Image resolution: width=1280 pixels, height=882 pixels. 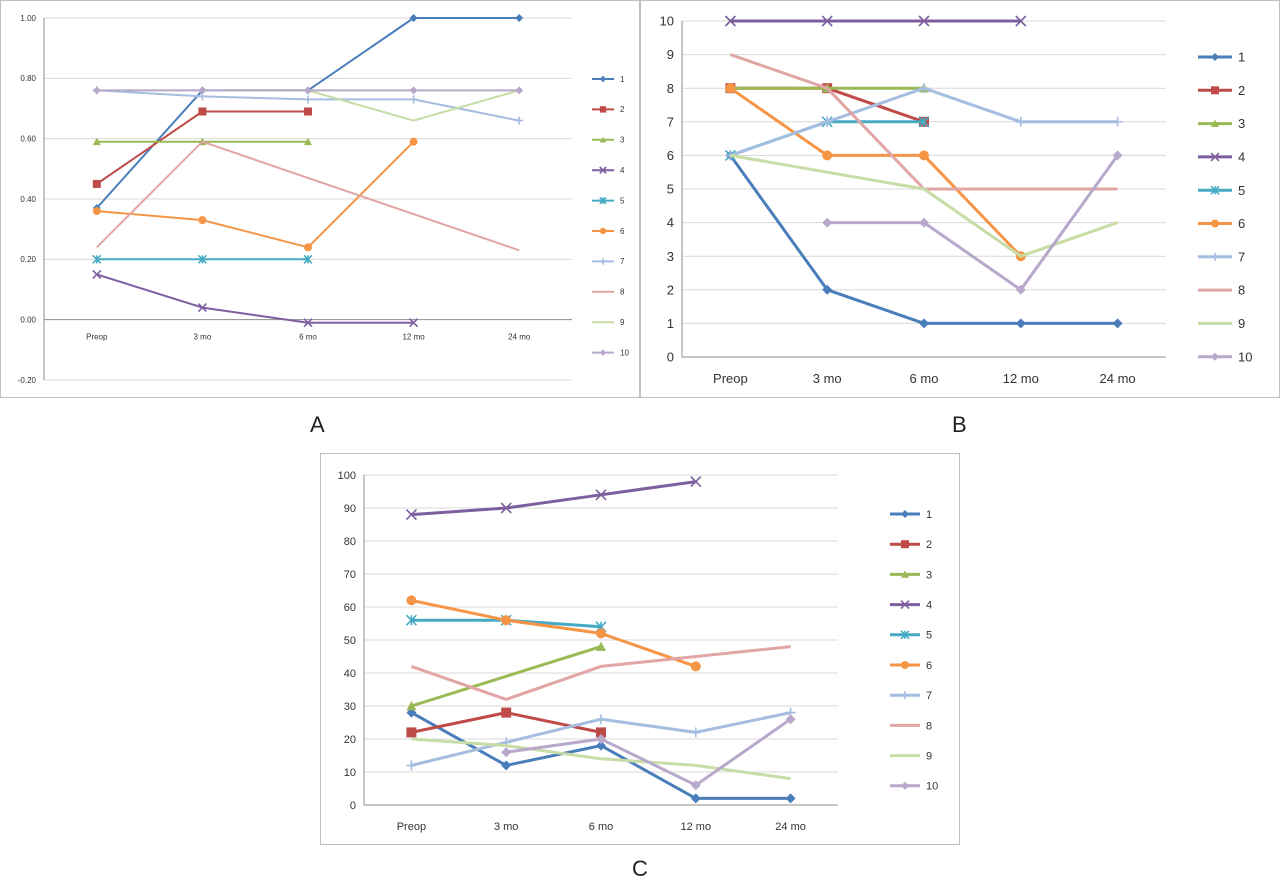 I want to click on chart-a-legend-label-7: 7, so click(x=622, y=261).